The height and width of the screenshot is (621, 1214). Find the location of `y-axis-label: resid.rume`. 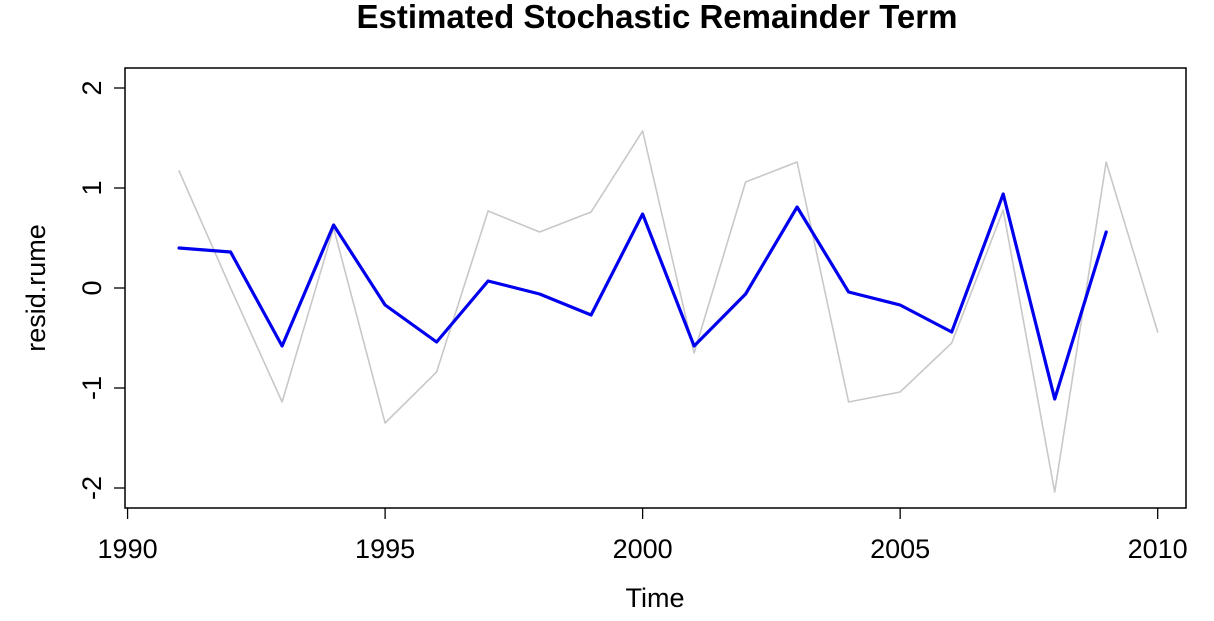

y-axis-label: resid.rume is located at coordinates (36, 288).